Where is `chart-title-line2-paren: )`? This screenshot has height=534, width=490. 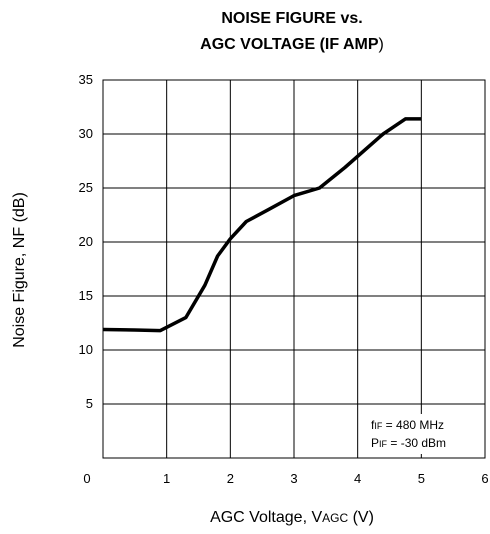 chart-title-line2-paren: ) is located at coordinates (381, 44).